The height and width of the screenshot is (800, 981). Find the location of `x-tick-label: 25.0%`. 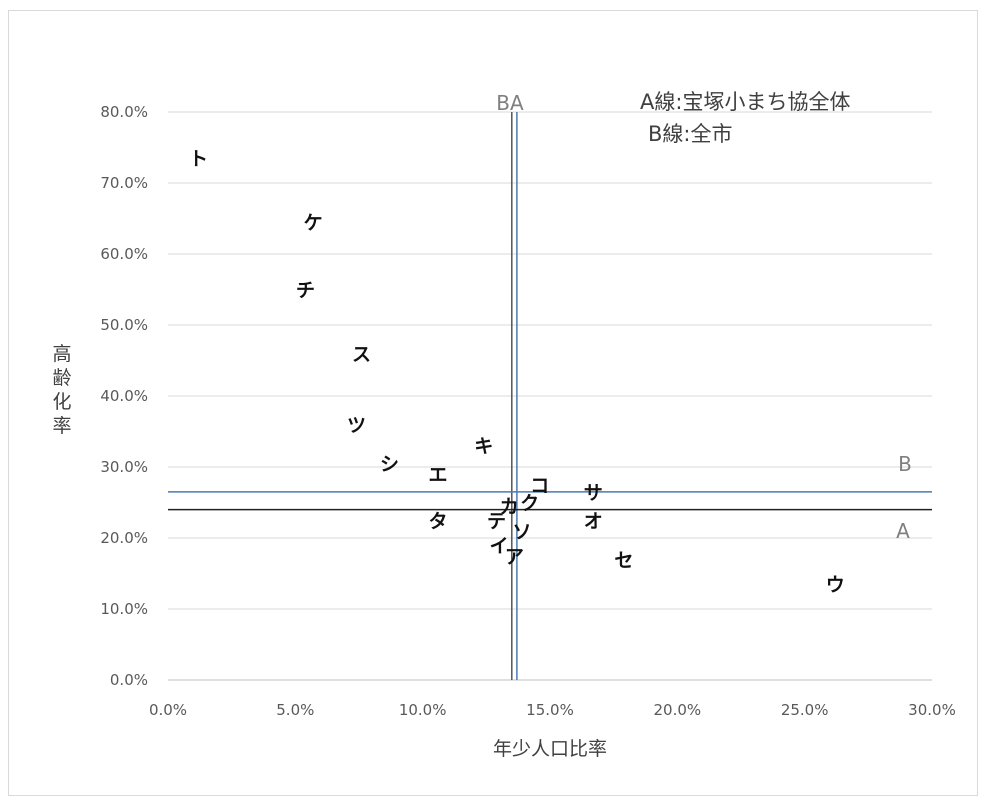

x-tick-label: 25.0% is located at coordinates (805, 710).